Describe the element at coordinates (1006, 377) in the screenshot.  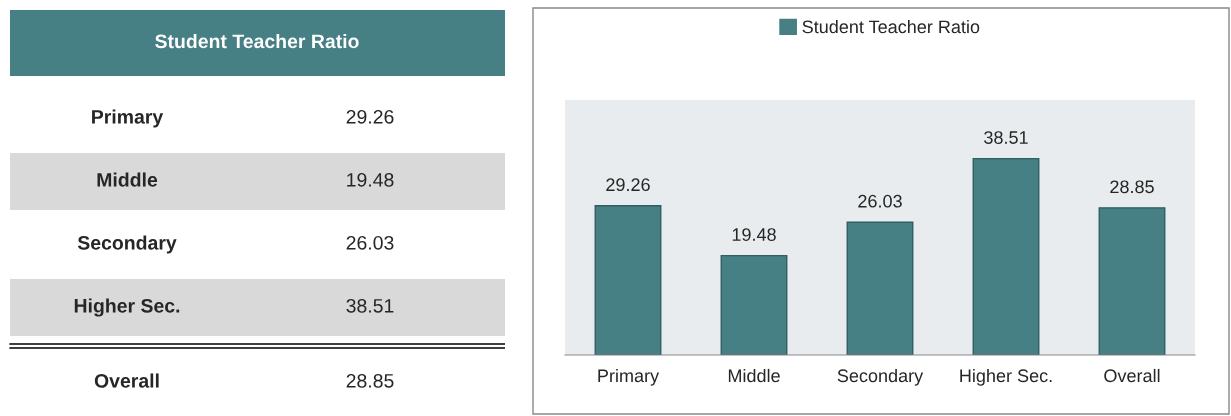
I see `x-tick-label: Higher Sec.` at that location.